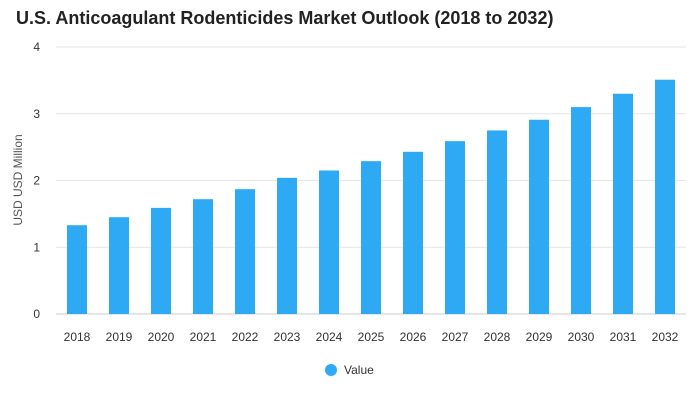 This screenshot has width=700, height=400. What do you see at coordinates (161, 337) in the screenshot?
I see `x-tick-label: 2020` at bounding box center [161, 337].